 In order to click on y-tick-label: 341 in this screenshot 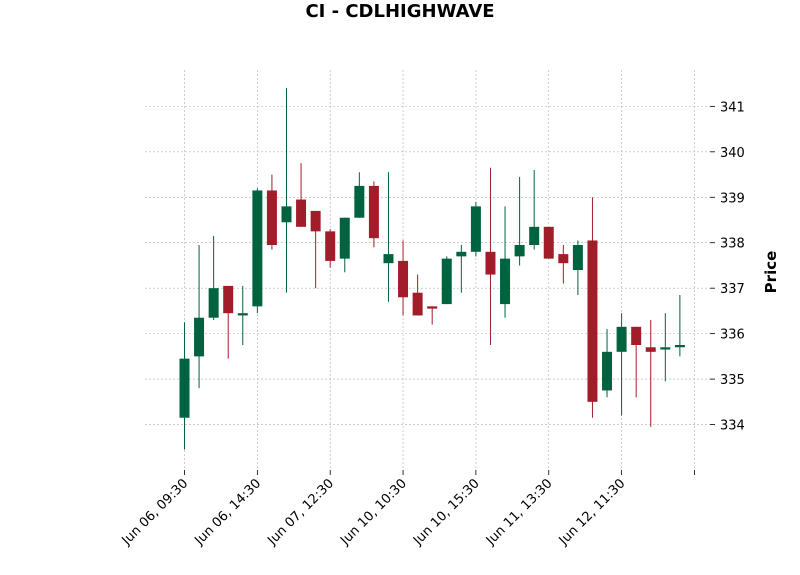, I will do `click(732, 107)`.